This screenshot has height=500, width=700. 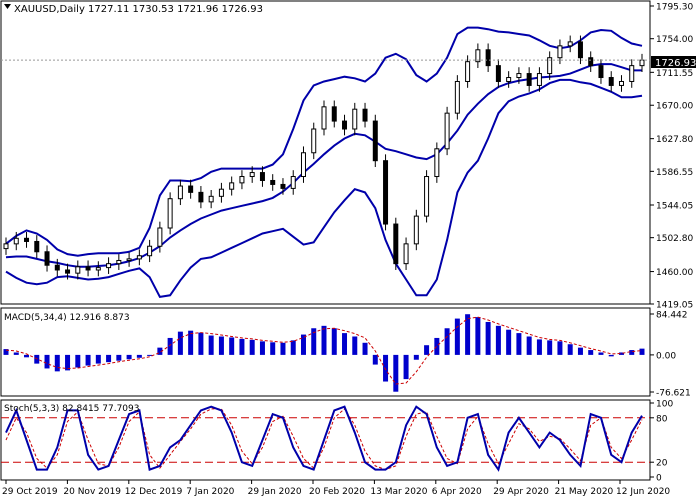 I want to click on stoch-d-line, so click(x=324, y=439).